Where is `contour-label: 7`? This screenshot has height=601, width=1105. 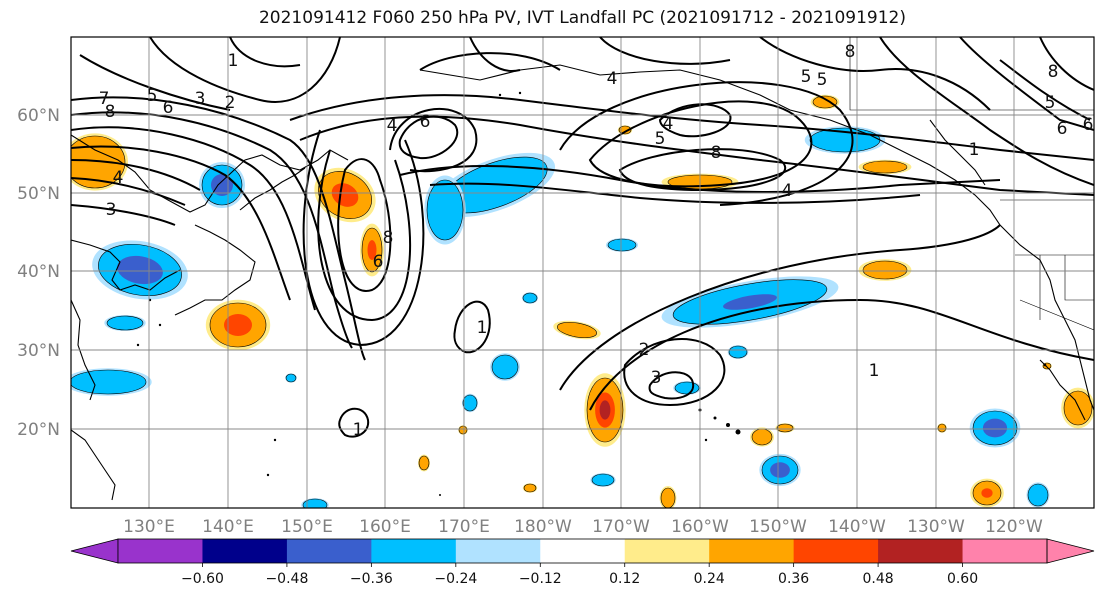
contour-label: 7 is located at coordinates (104, 99).